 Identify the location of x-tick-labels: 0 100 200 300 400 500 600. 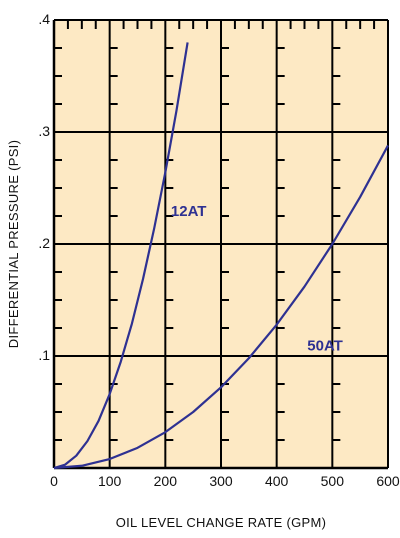
(225, 481).